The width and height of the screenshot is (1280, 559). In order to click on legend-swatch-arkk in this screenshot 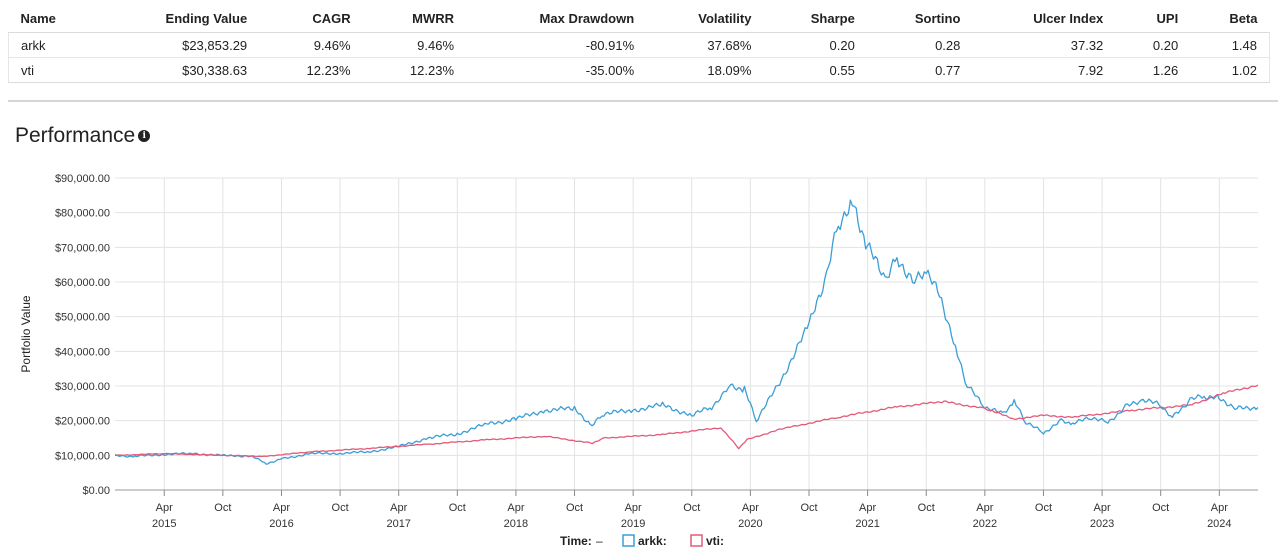, I will do `click(628, 540)`.